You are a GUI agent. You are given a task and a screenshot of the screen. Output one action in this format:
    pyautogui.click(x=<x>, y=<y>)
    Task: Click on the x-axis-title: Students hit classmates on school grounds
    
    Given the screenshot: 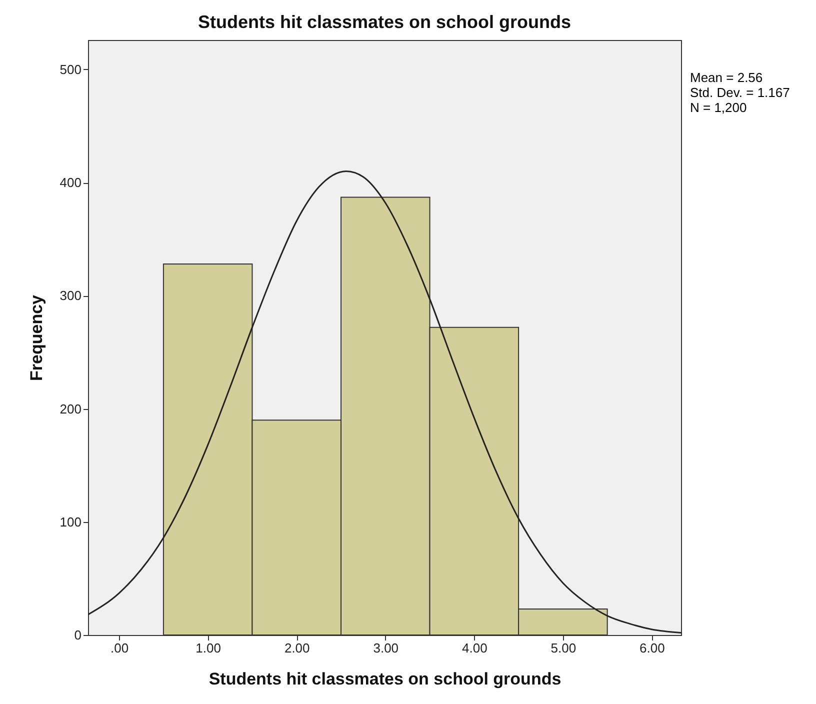 What is the action you would take?
    pyautogui.click(x=385, y=679)
    